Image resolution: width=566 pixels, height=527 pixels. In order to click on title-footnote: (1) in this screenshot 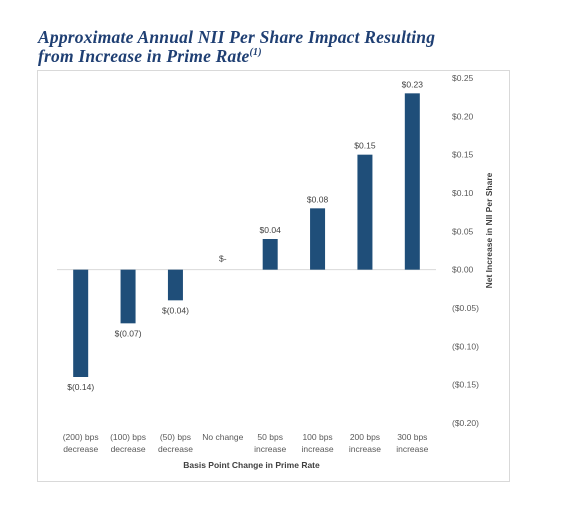, I will do `click(255, 53)`.